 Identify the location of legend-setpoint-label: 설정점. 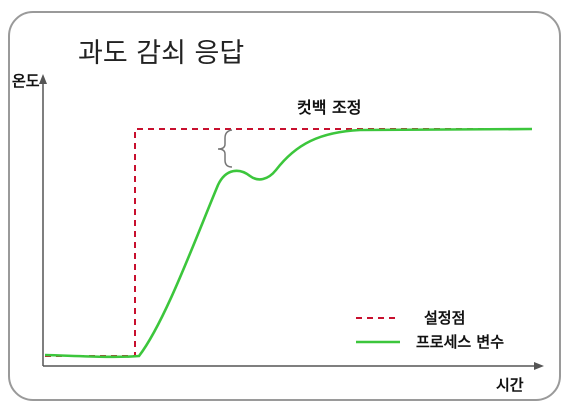
(444, 318).